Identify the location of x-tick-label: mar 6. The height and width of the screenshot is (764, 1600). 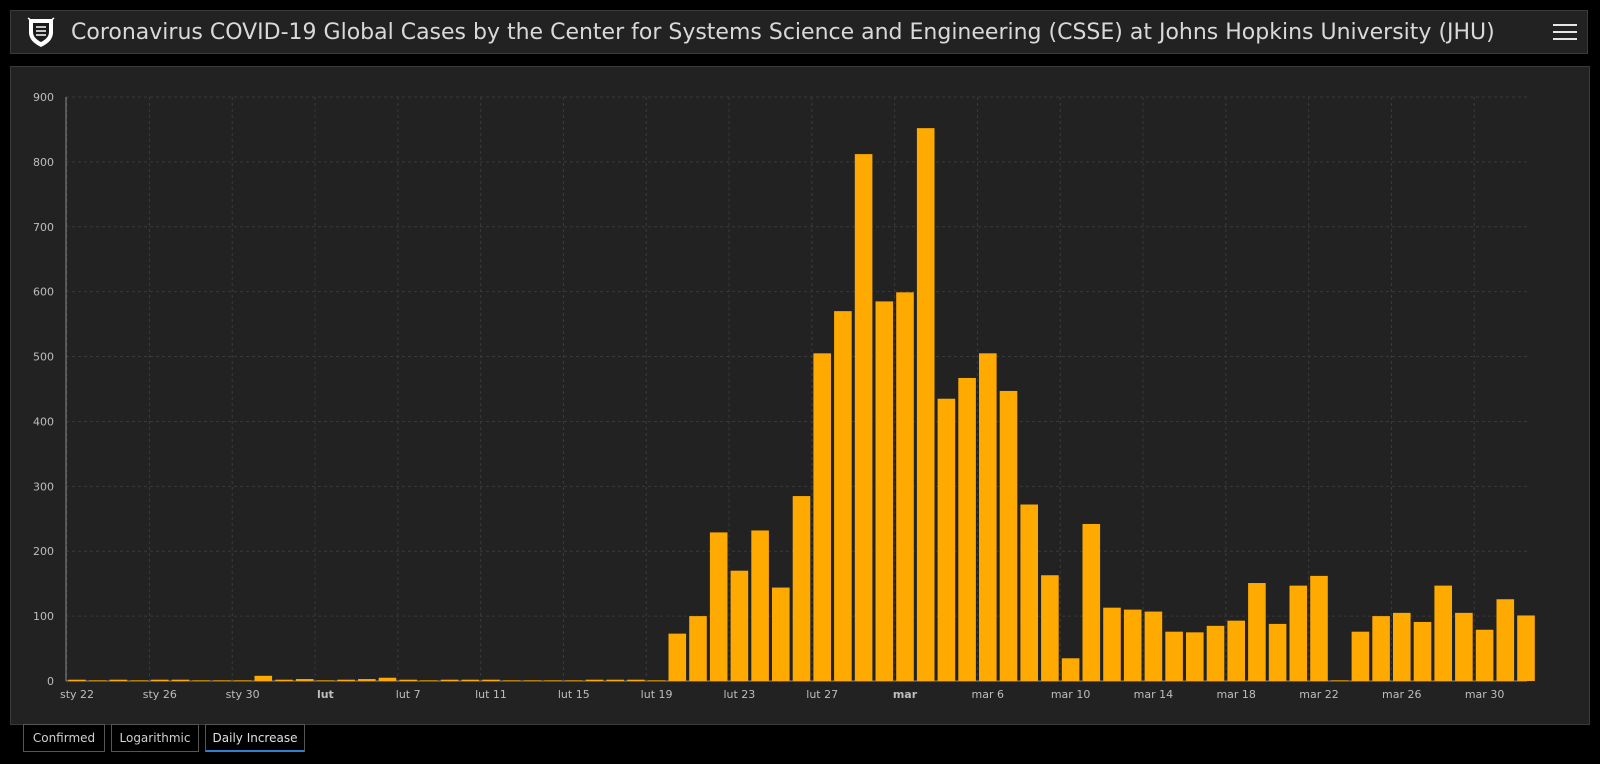
(988, 694).